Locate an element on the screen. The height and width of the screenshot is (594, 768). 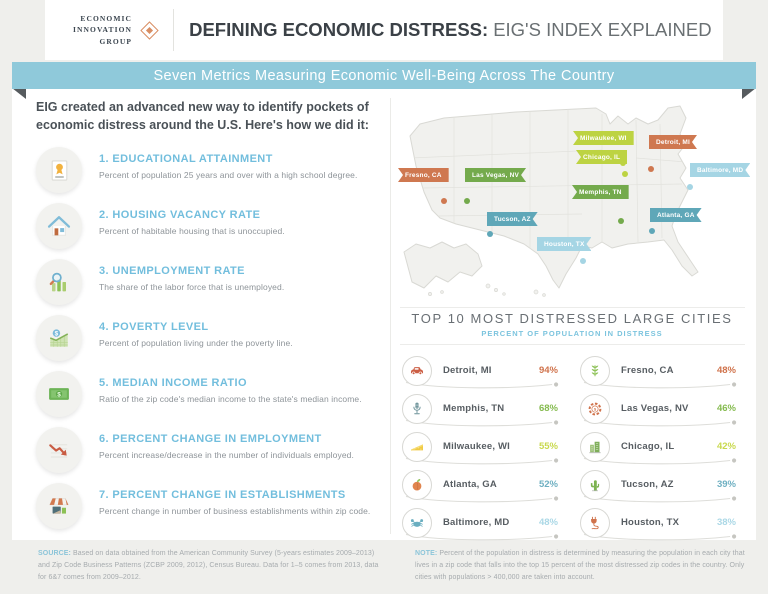
logo-line: INNOVATION is located at coordinates (103, 30).